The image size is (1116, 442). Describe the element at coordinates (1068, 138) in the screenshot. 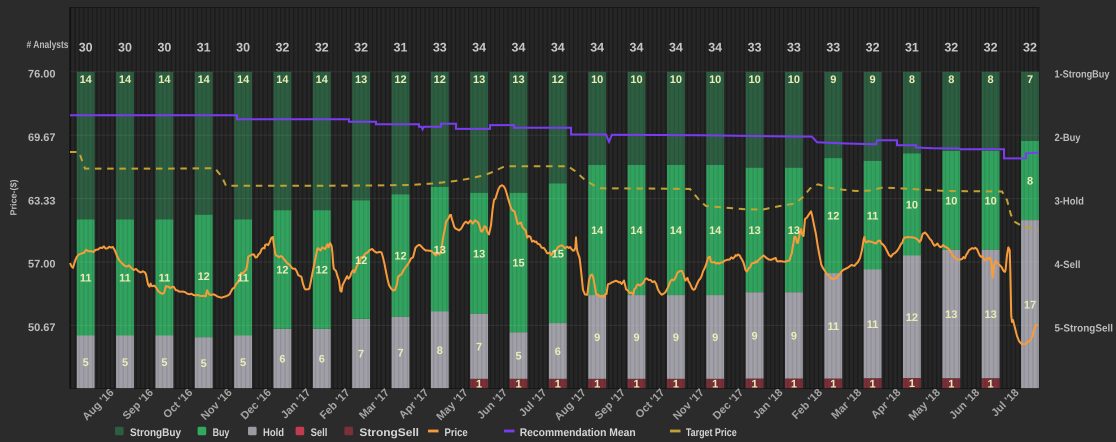

I see `svg-text: 2-Buy` at that location.